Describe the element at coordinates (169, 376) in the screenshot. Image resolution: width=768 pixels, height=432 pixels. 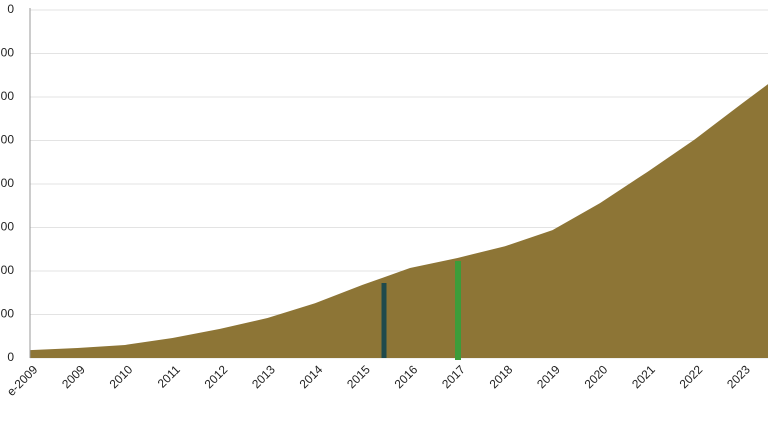
I see `x-tick-label: 2011` at that location.